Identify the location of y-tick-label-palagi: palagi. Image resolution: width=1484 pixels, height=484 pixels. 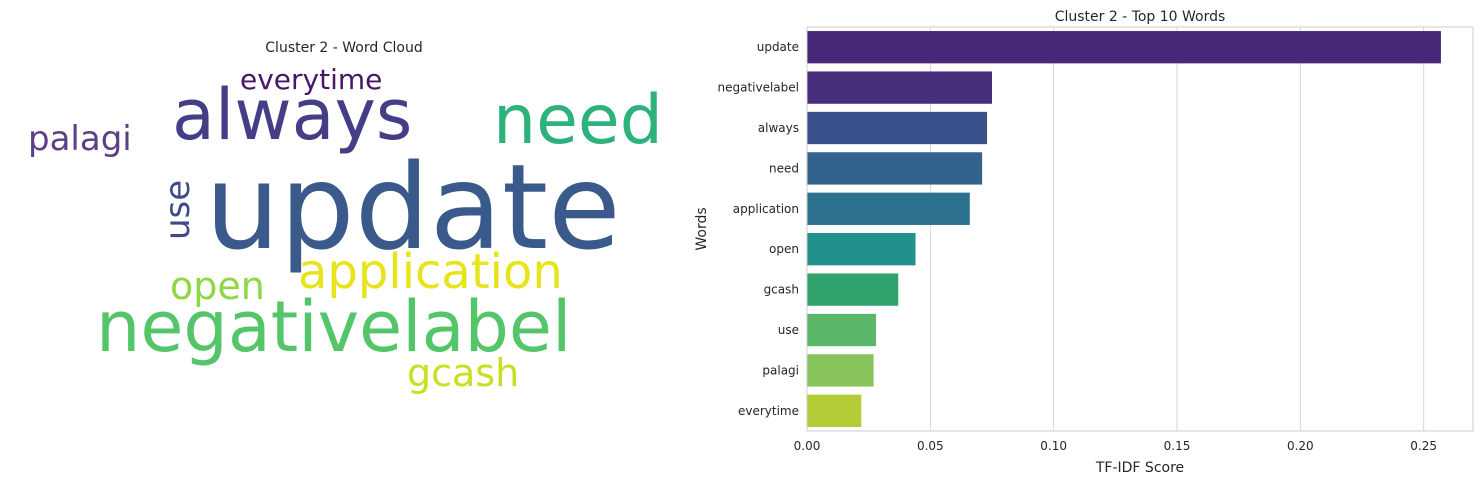
(780, 370).